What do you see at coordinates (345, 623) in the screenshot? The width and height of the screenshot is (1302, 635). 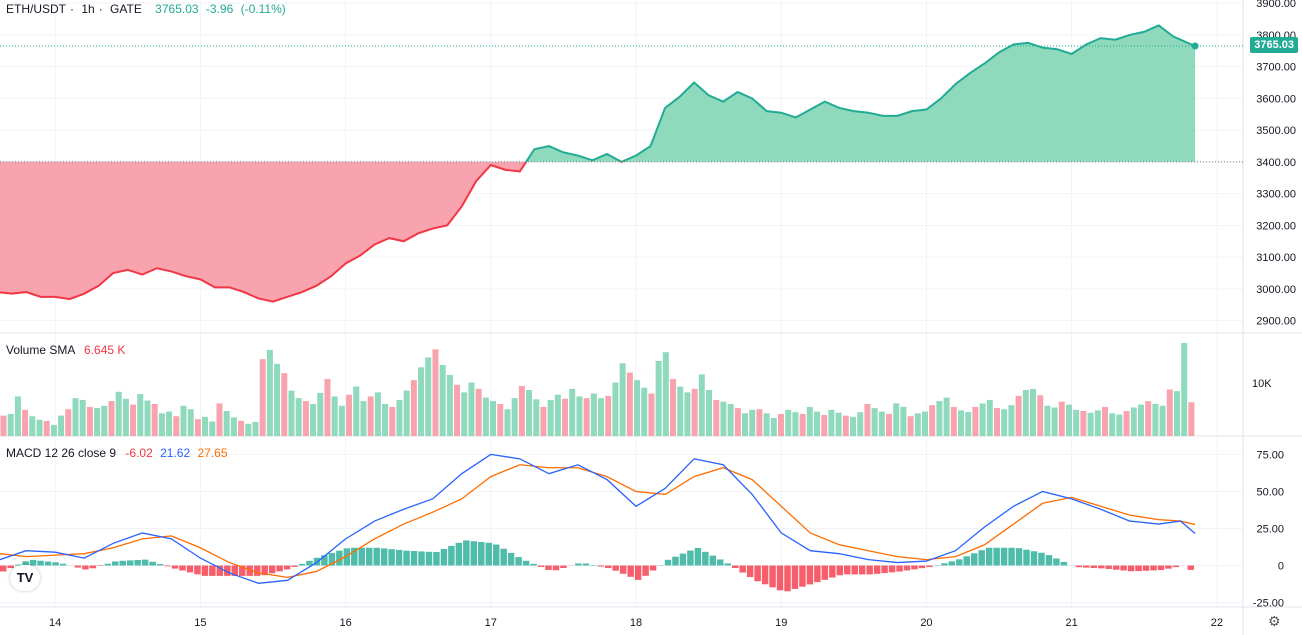 I see `time-tick-label: 16` at bounding box center [345, 623].